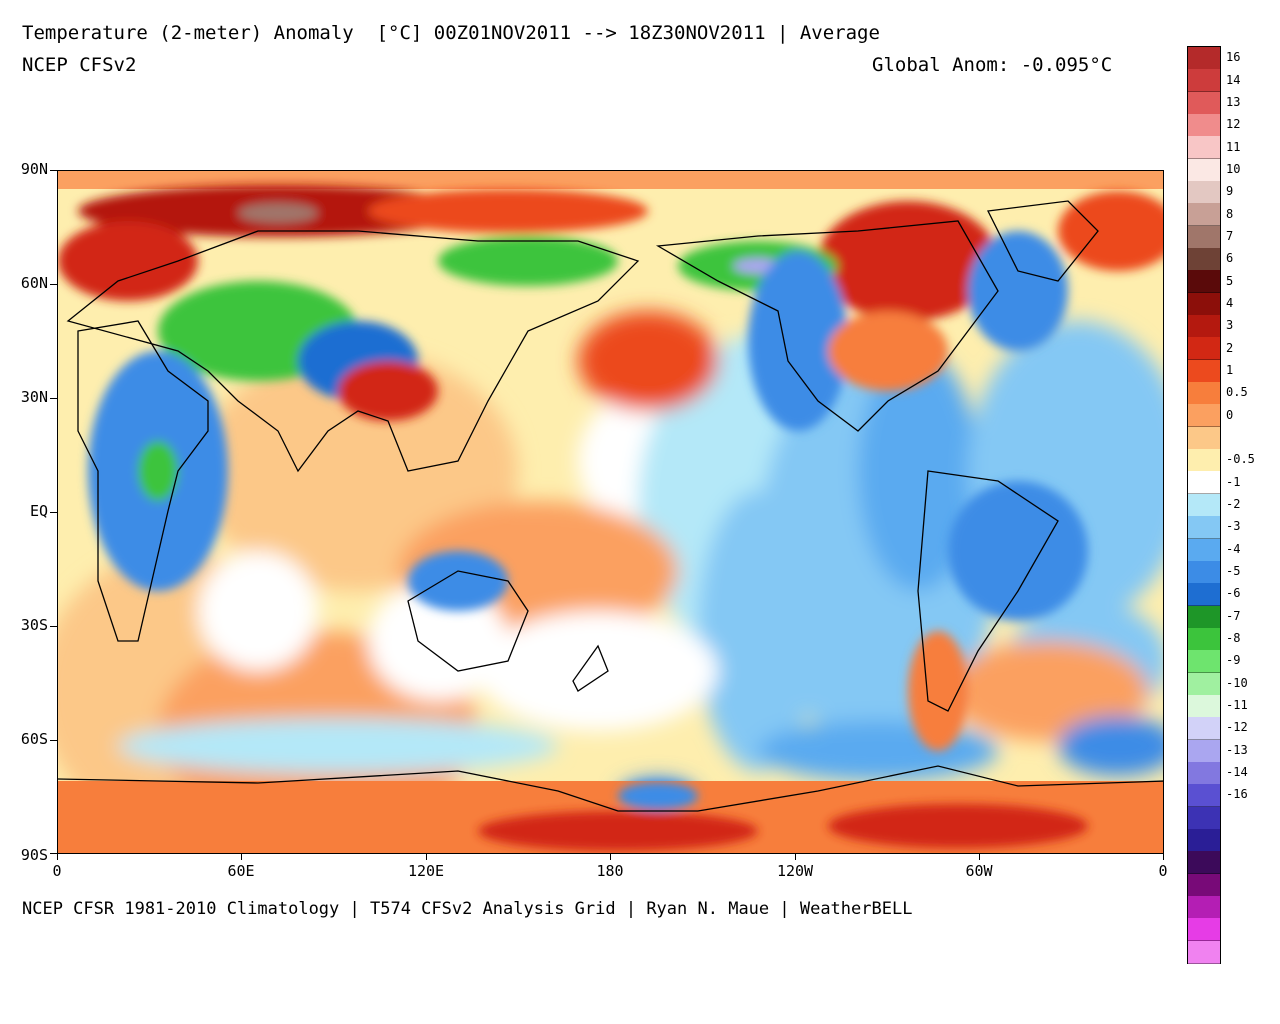 This screenshot has height=1024, width=1280. What do you see at coordinates (1230, 369) in the screenshot?
I see `colorbar-label: 1` at bounding box center [1230, 369].